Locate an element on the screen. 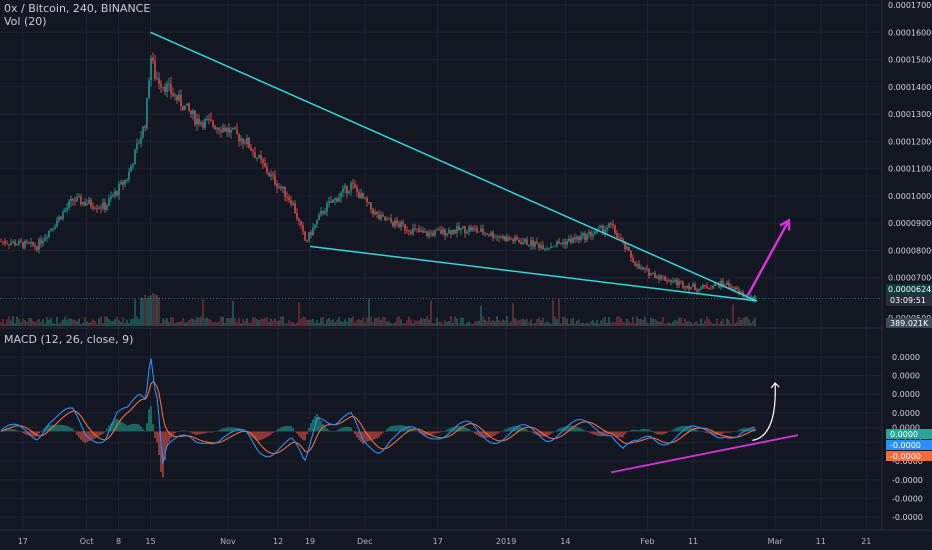 This screenshot has height=550, width=932. macd-support-trendline is located at coordinates (704, 454).